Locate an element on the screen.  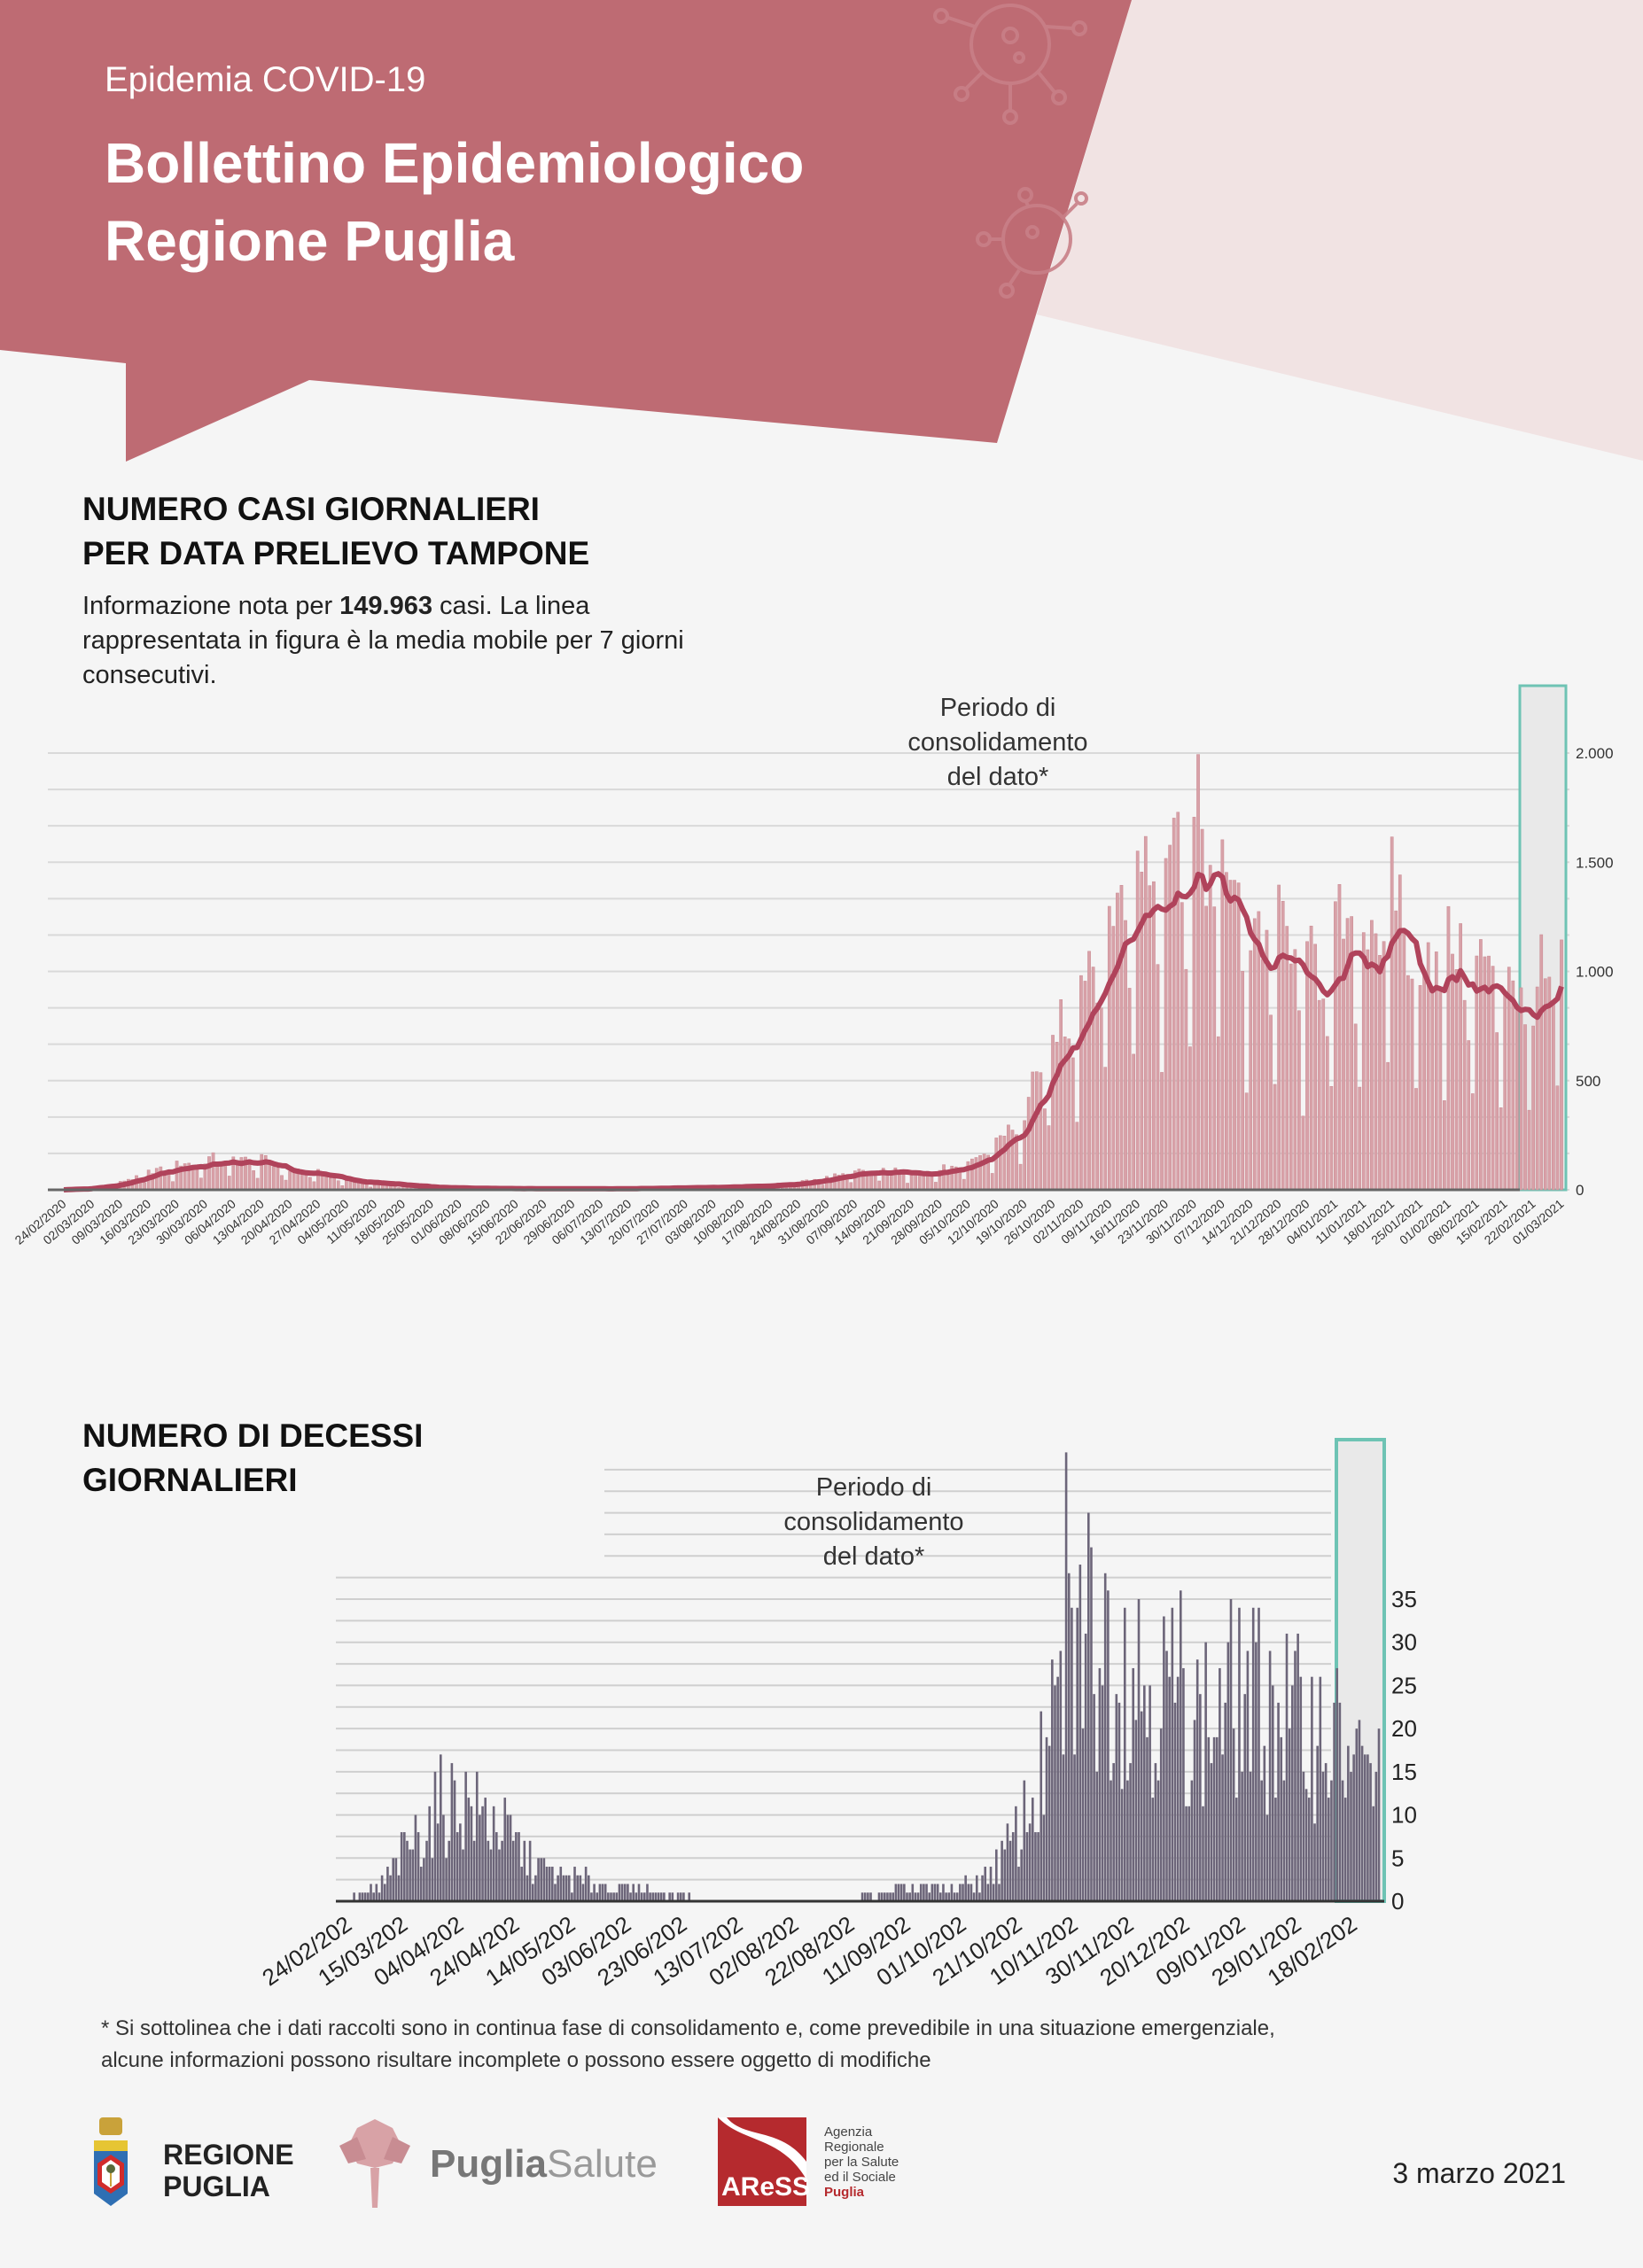
y-tick-label: 5 is located at coordinates (1397, 1858).